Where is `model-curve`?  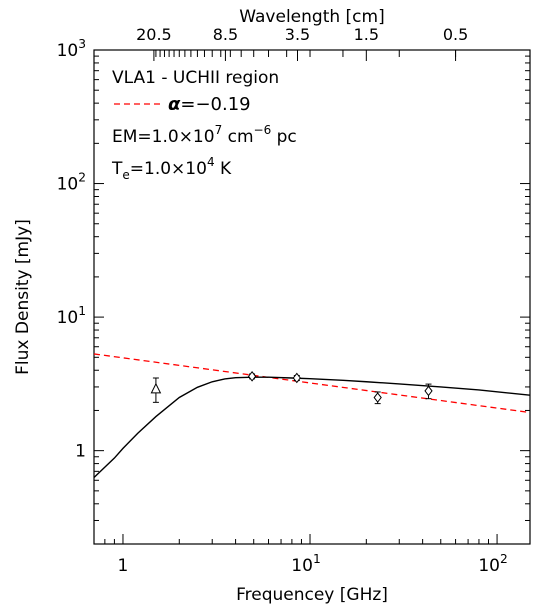
model-curve is located at coordinates (312, 427).